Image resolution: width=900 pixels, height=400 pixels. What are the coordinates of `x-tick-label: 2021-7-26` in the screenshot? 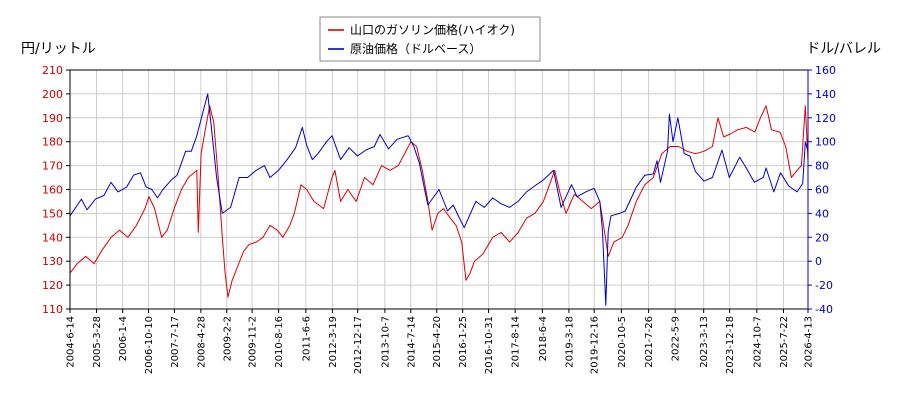 It's located at (649, 342).